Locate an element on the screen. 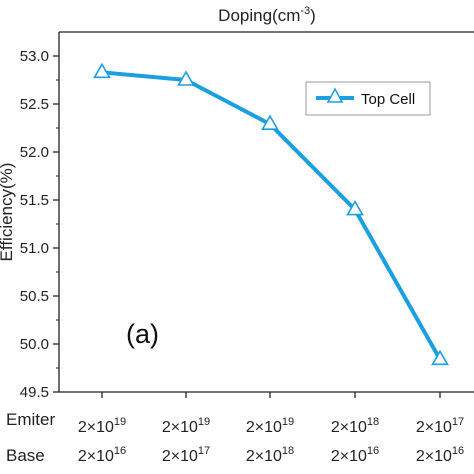 Image resolution: width=474 pixels, height=474 pixels. x-ticks is located at coordinates (271, 395).